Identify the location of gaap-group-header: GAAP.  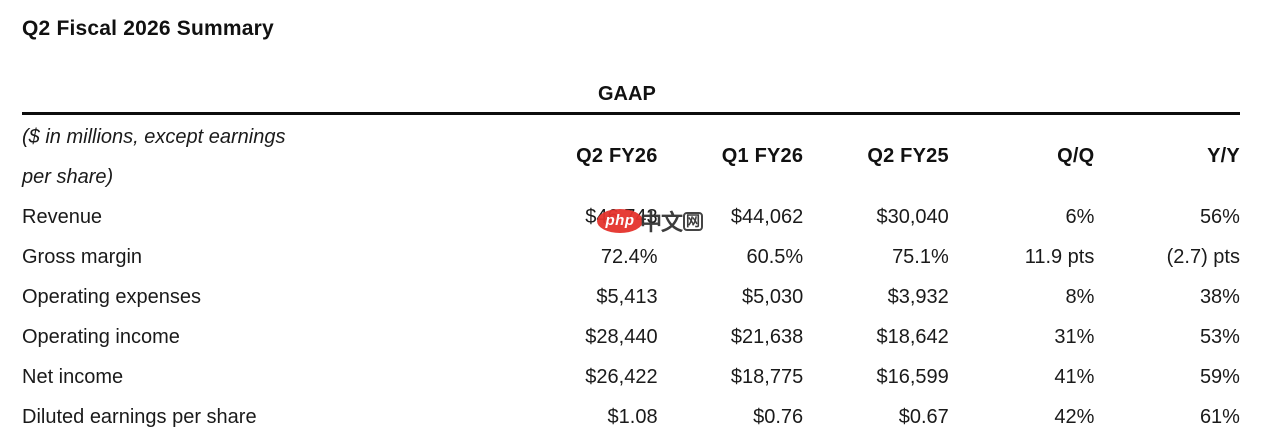
(627, 94).